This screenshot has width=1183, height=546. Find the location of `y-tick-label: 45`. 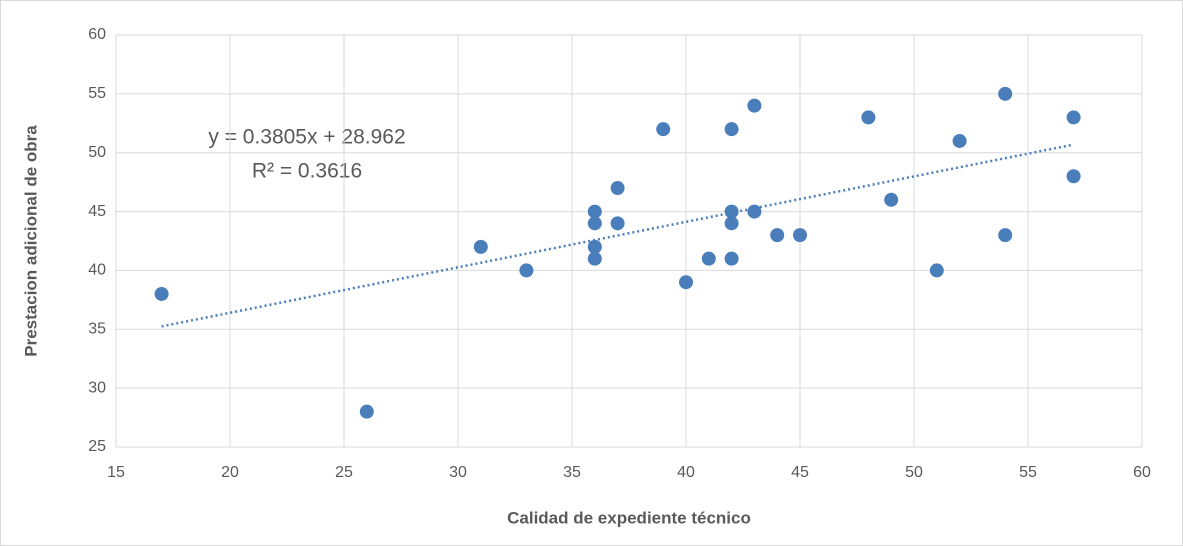

y-tick-label: 45 is located at coordinates (97, 211).